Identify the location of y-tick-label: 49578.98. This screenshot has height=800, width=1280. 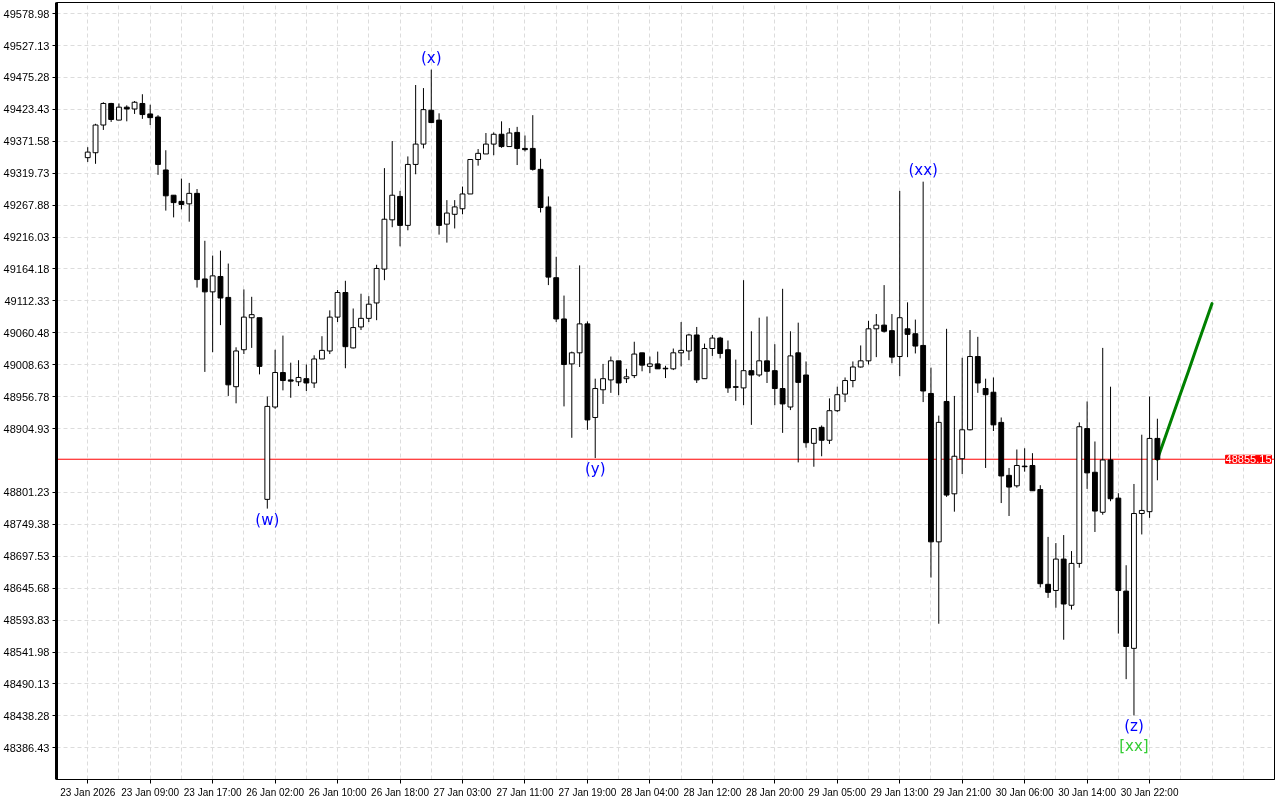
(26, 13).